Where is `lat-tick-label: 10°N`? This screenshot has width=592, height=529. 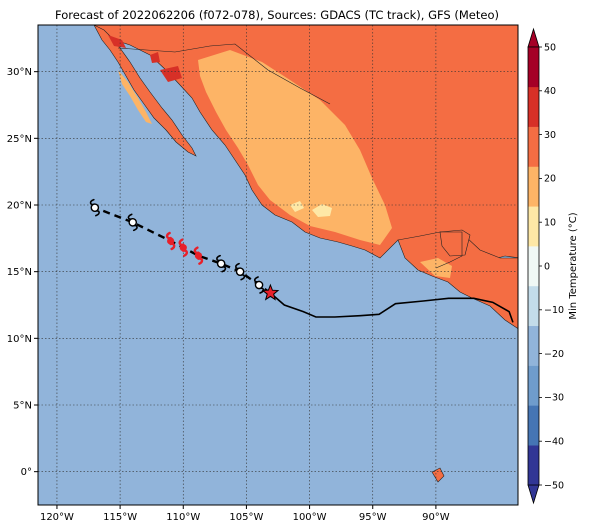
lat-tick-label: 10°N is located at coordinates (19, 339).